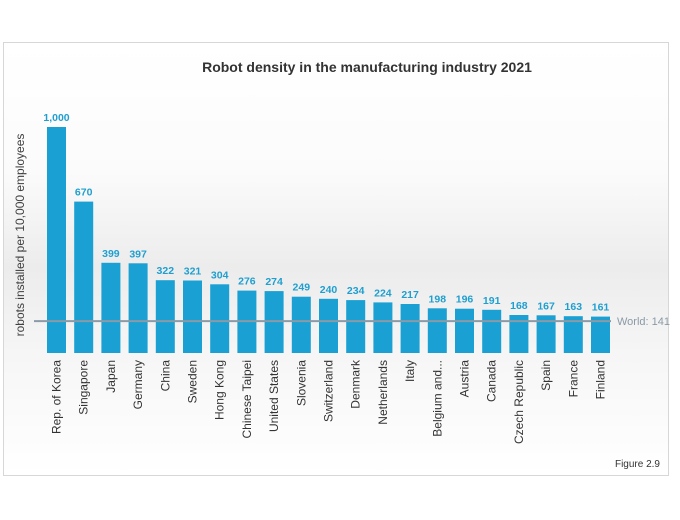 Image resolution: width=680 pixels, height=520 pixels. What do you see at coordinates (573, 379) in the screenshot?
I see `category-label: France` at bounding box center [573, 379].